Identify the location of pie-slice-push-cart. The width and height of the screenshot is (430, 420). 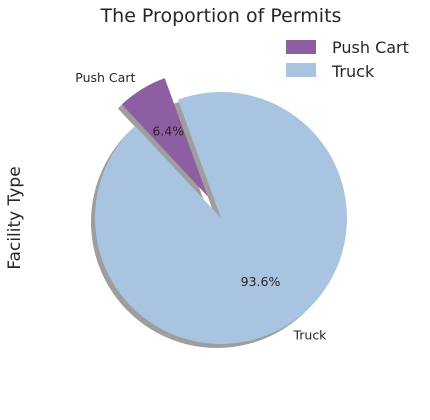
(164, 137).